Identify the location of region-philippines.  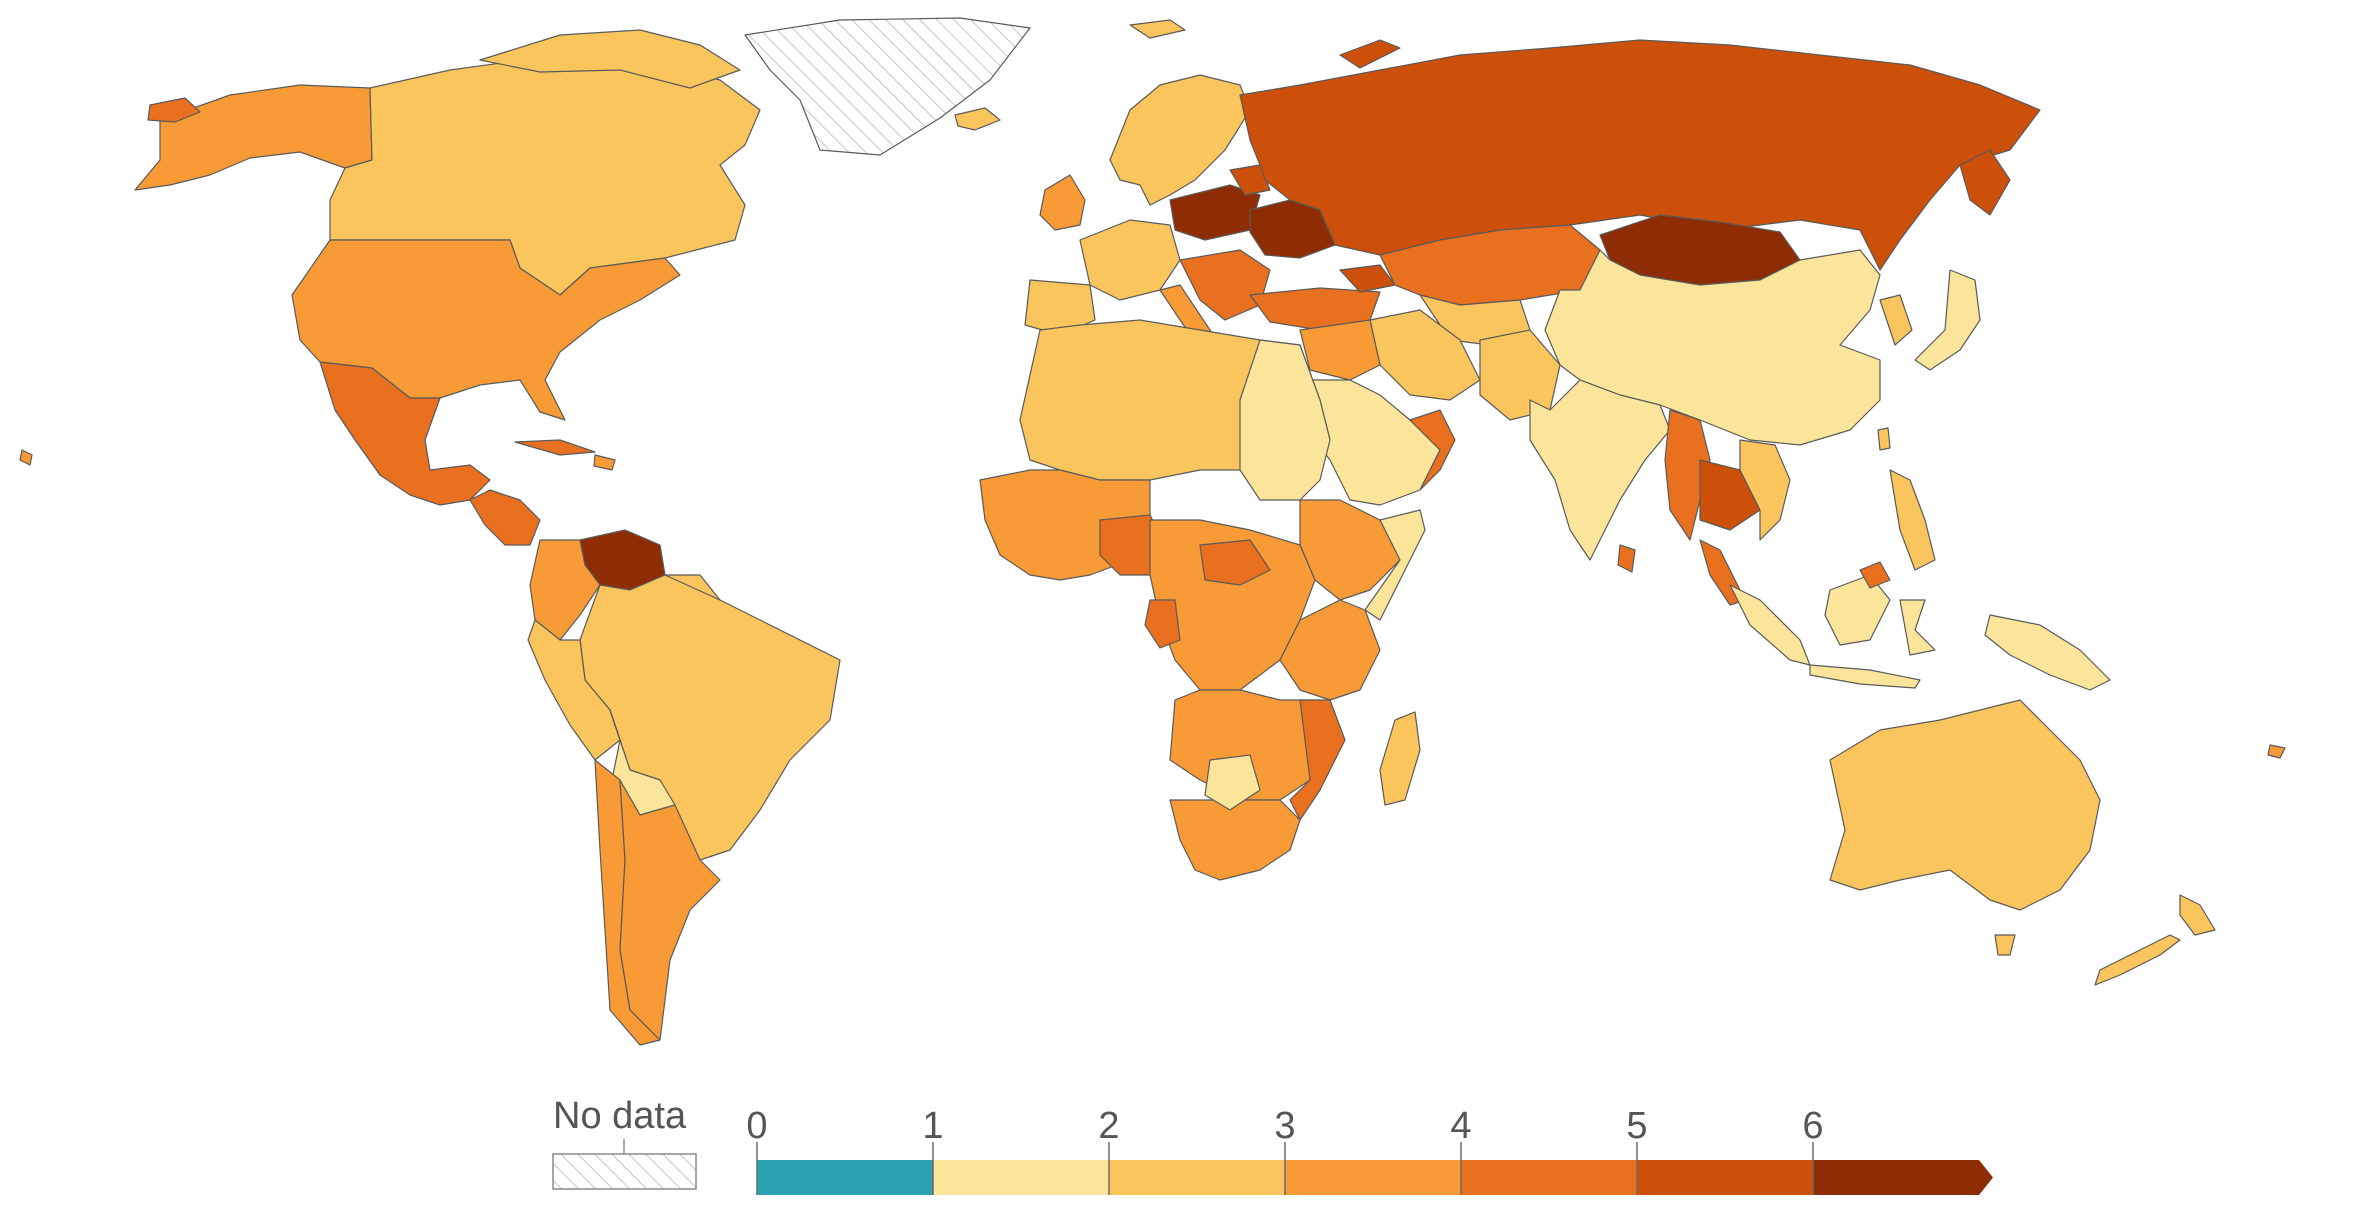
(1912, 520).